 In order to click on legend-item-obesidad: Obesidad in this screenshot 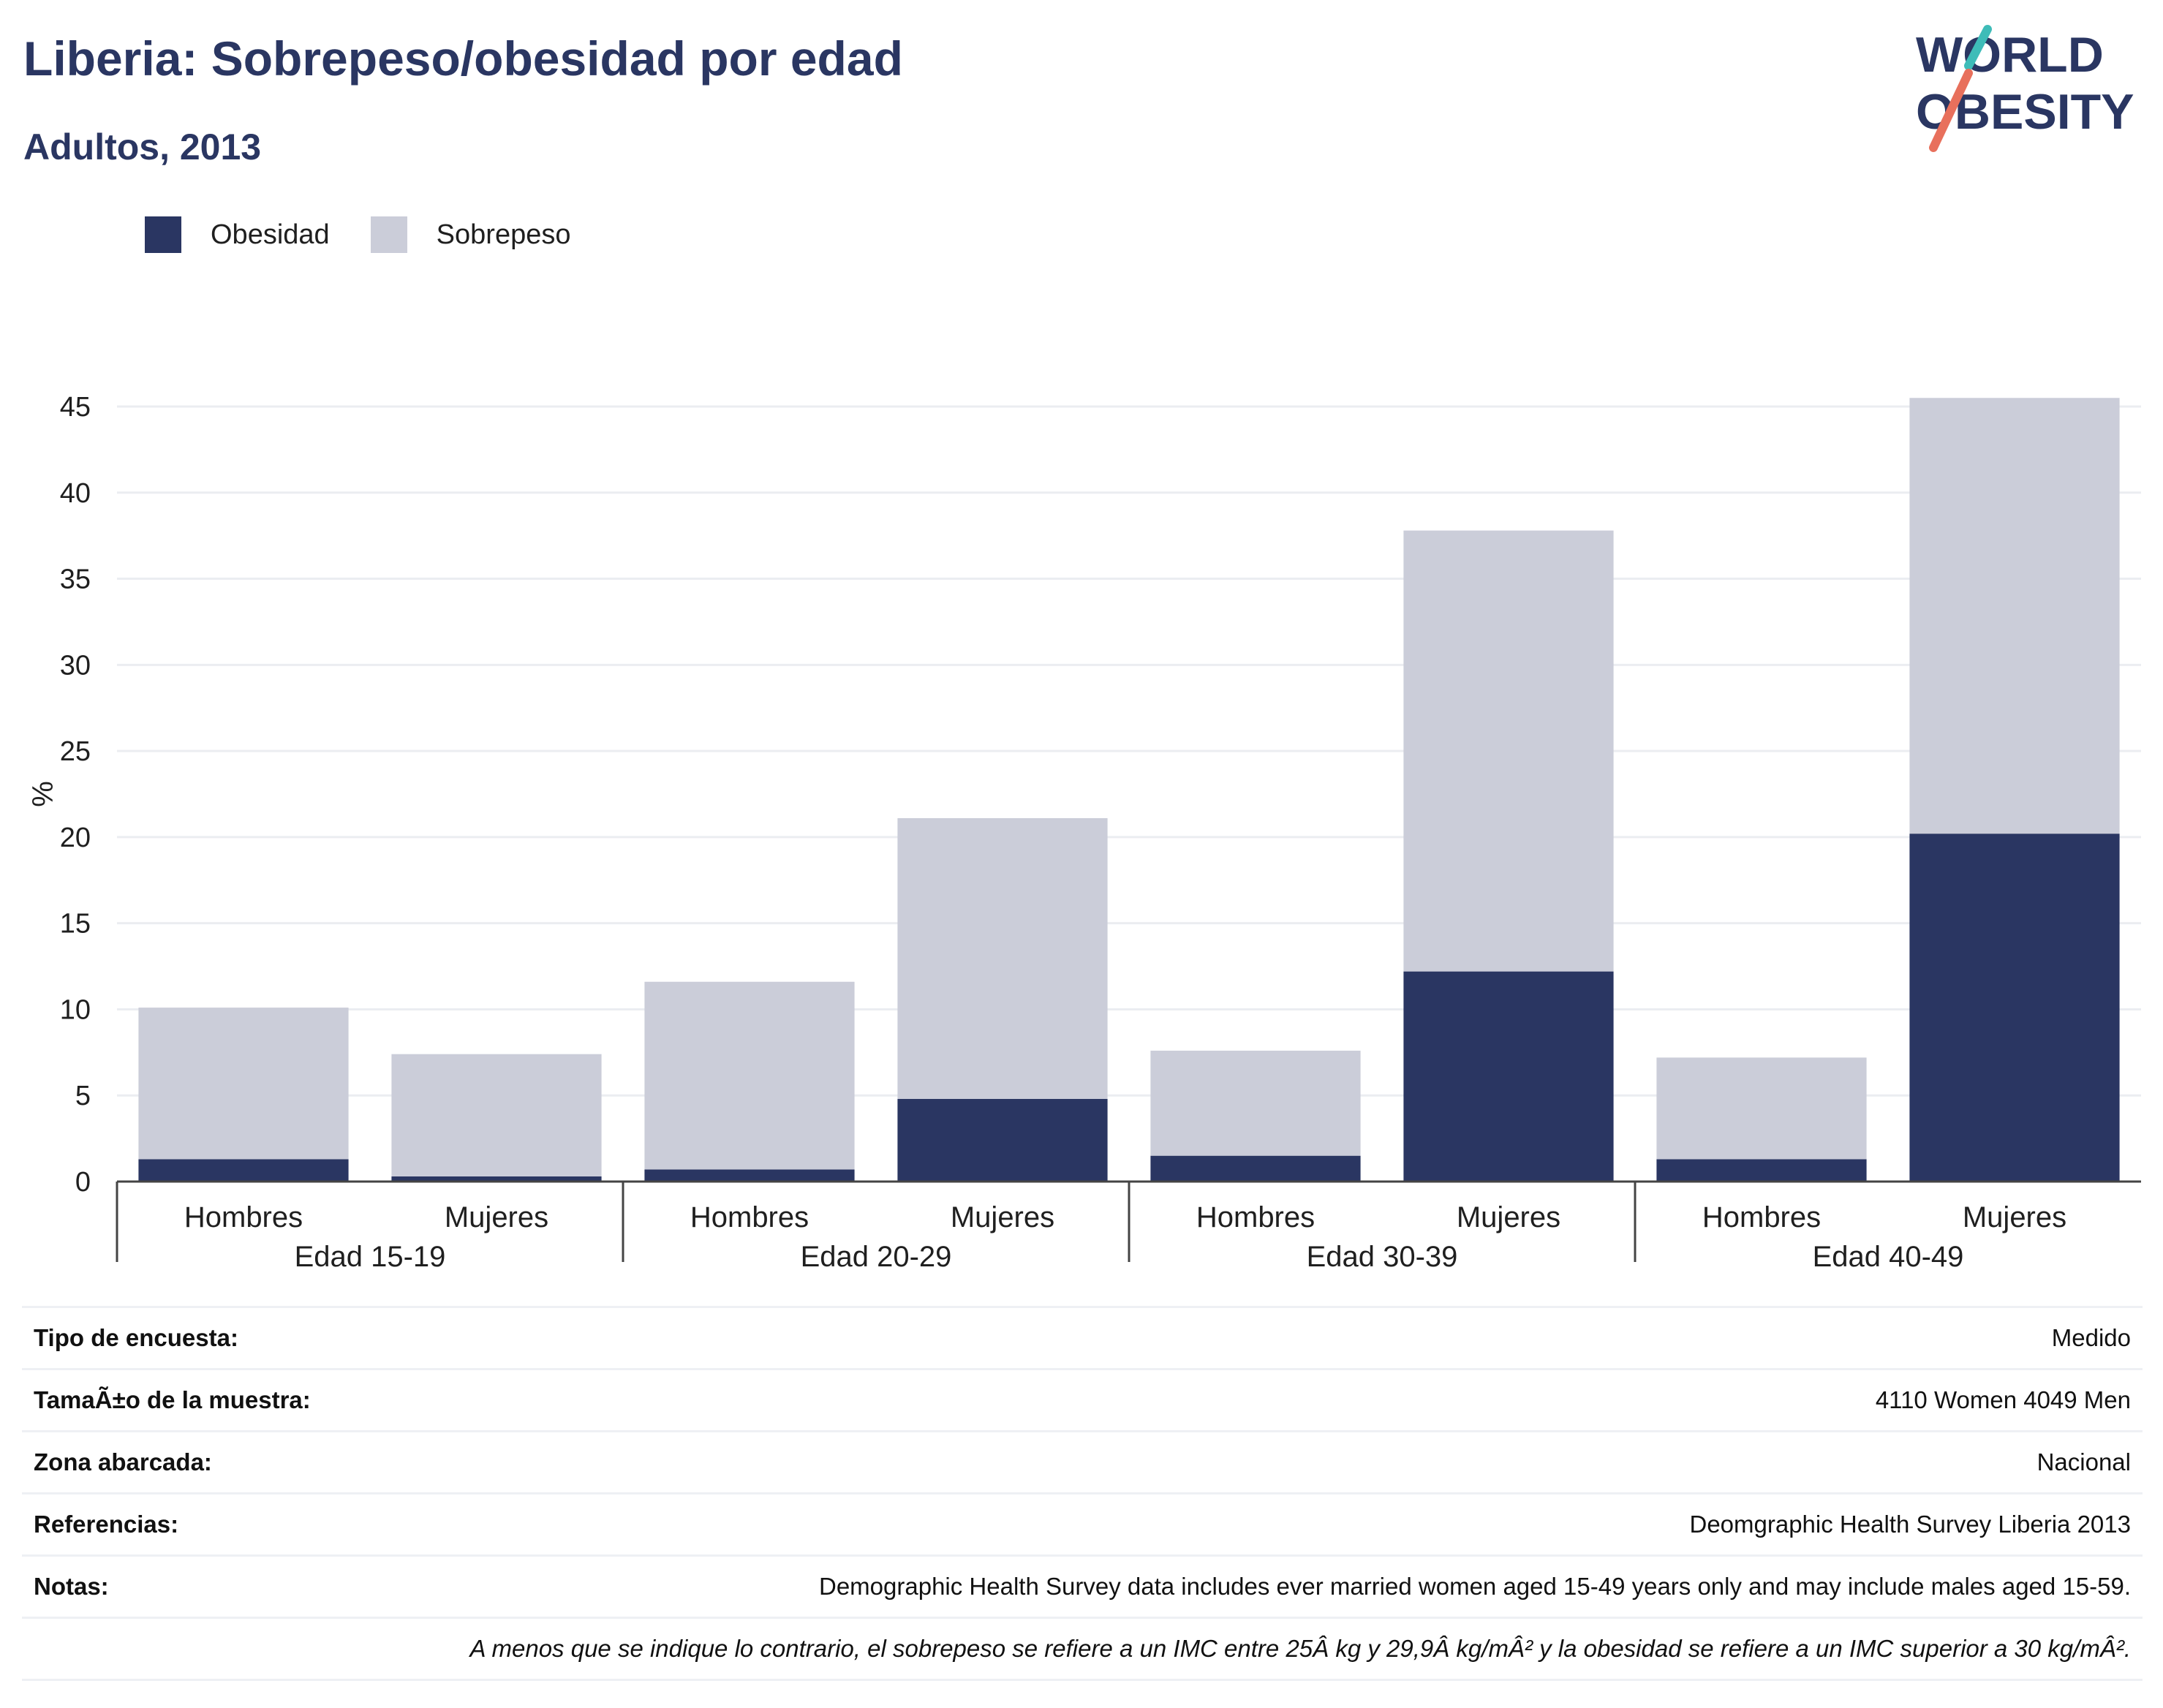, I will do `click(238, 234)`.